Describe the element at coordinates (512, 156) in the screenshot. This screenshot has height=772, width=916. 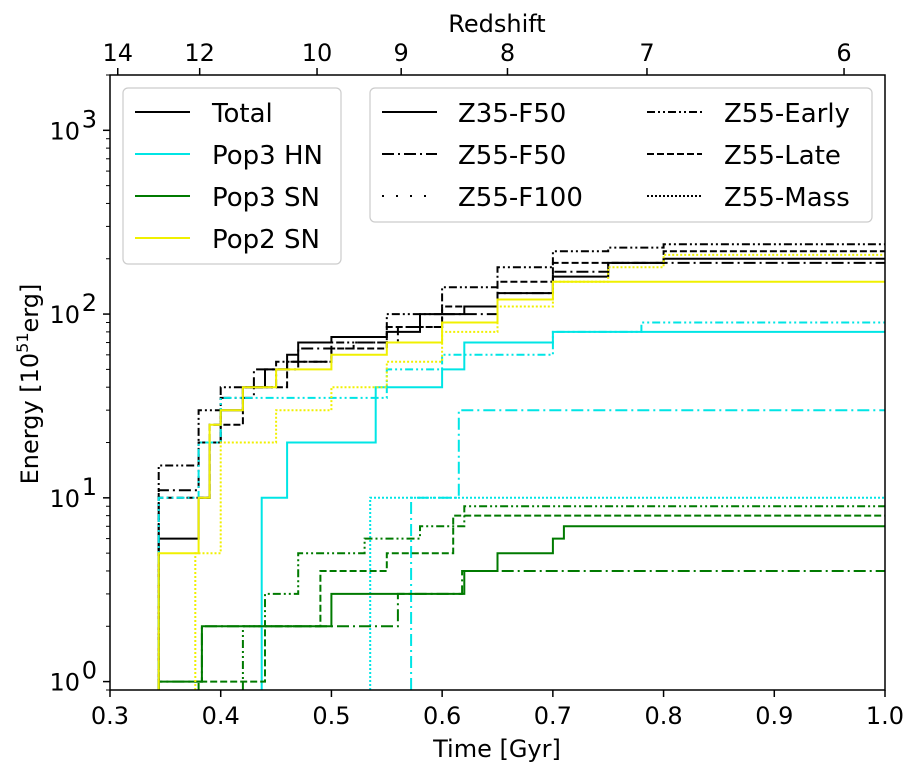
I see `legend-label-z55-f50: Z55-F50` at that location.